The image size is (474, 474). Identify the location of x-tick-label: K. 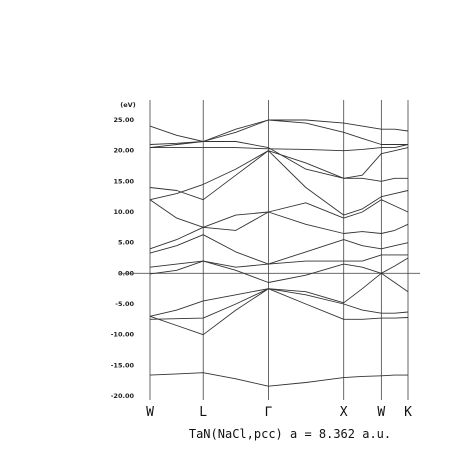
(408, 412).